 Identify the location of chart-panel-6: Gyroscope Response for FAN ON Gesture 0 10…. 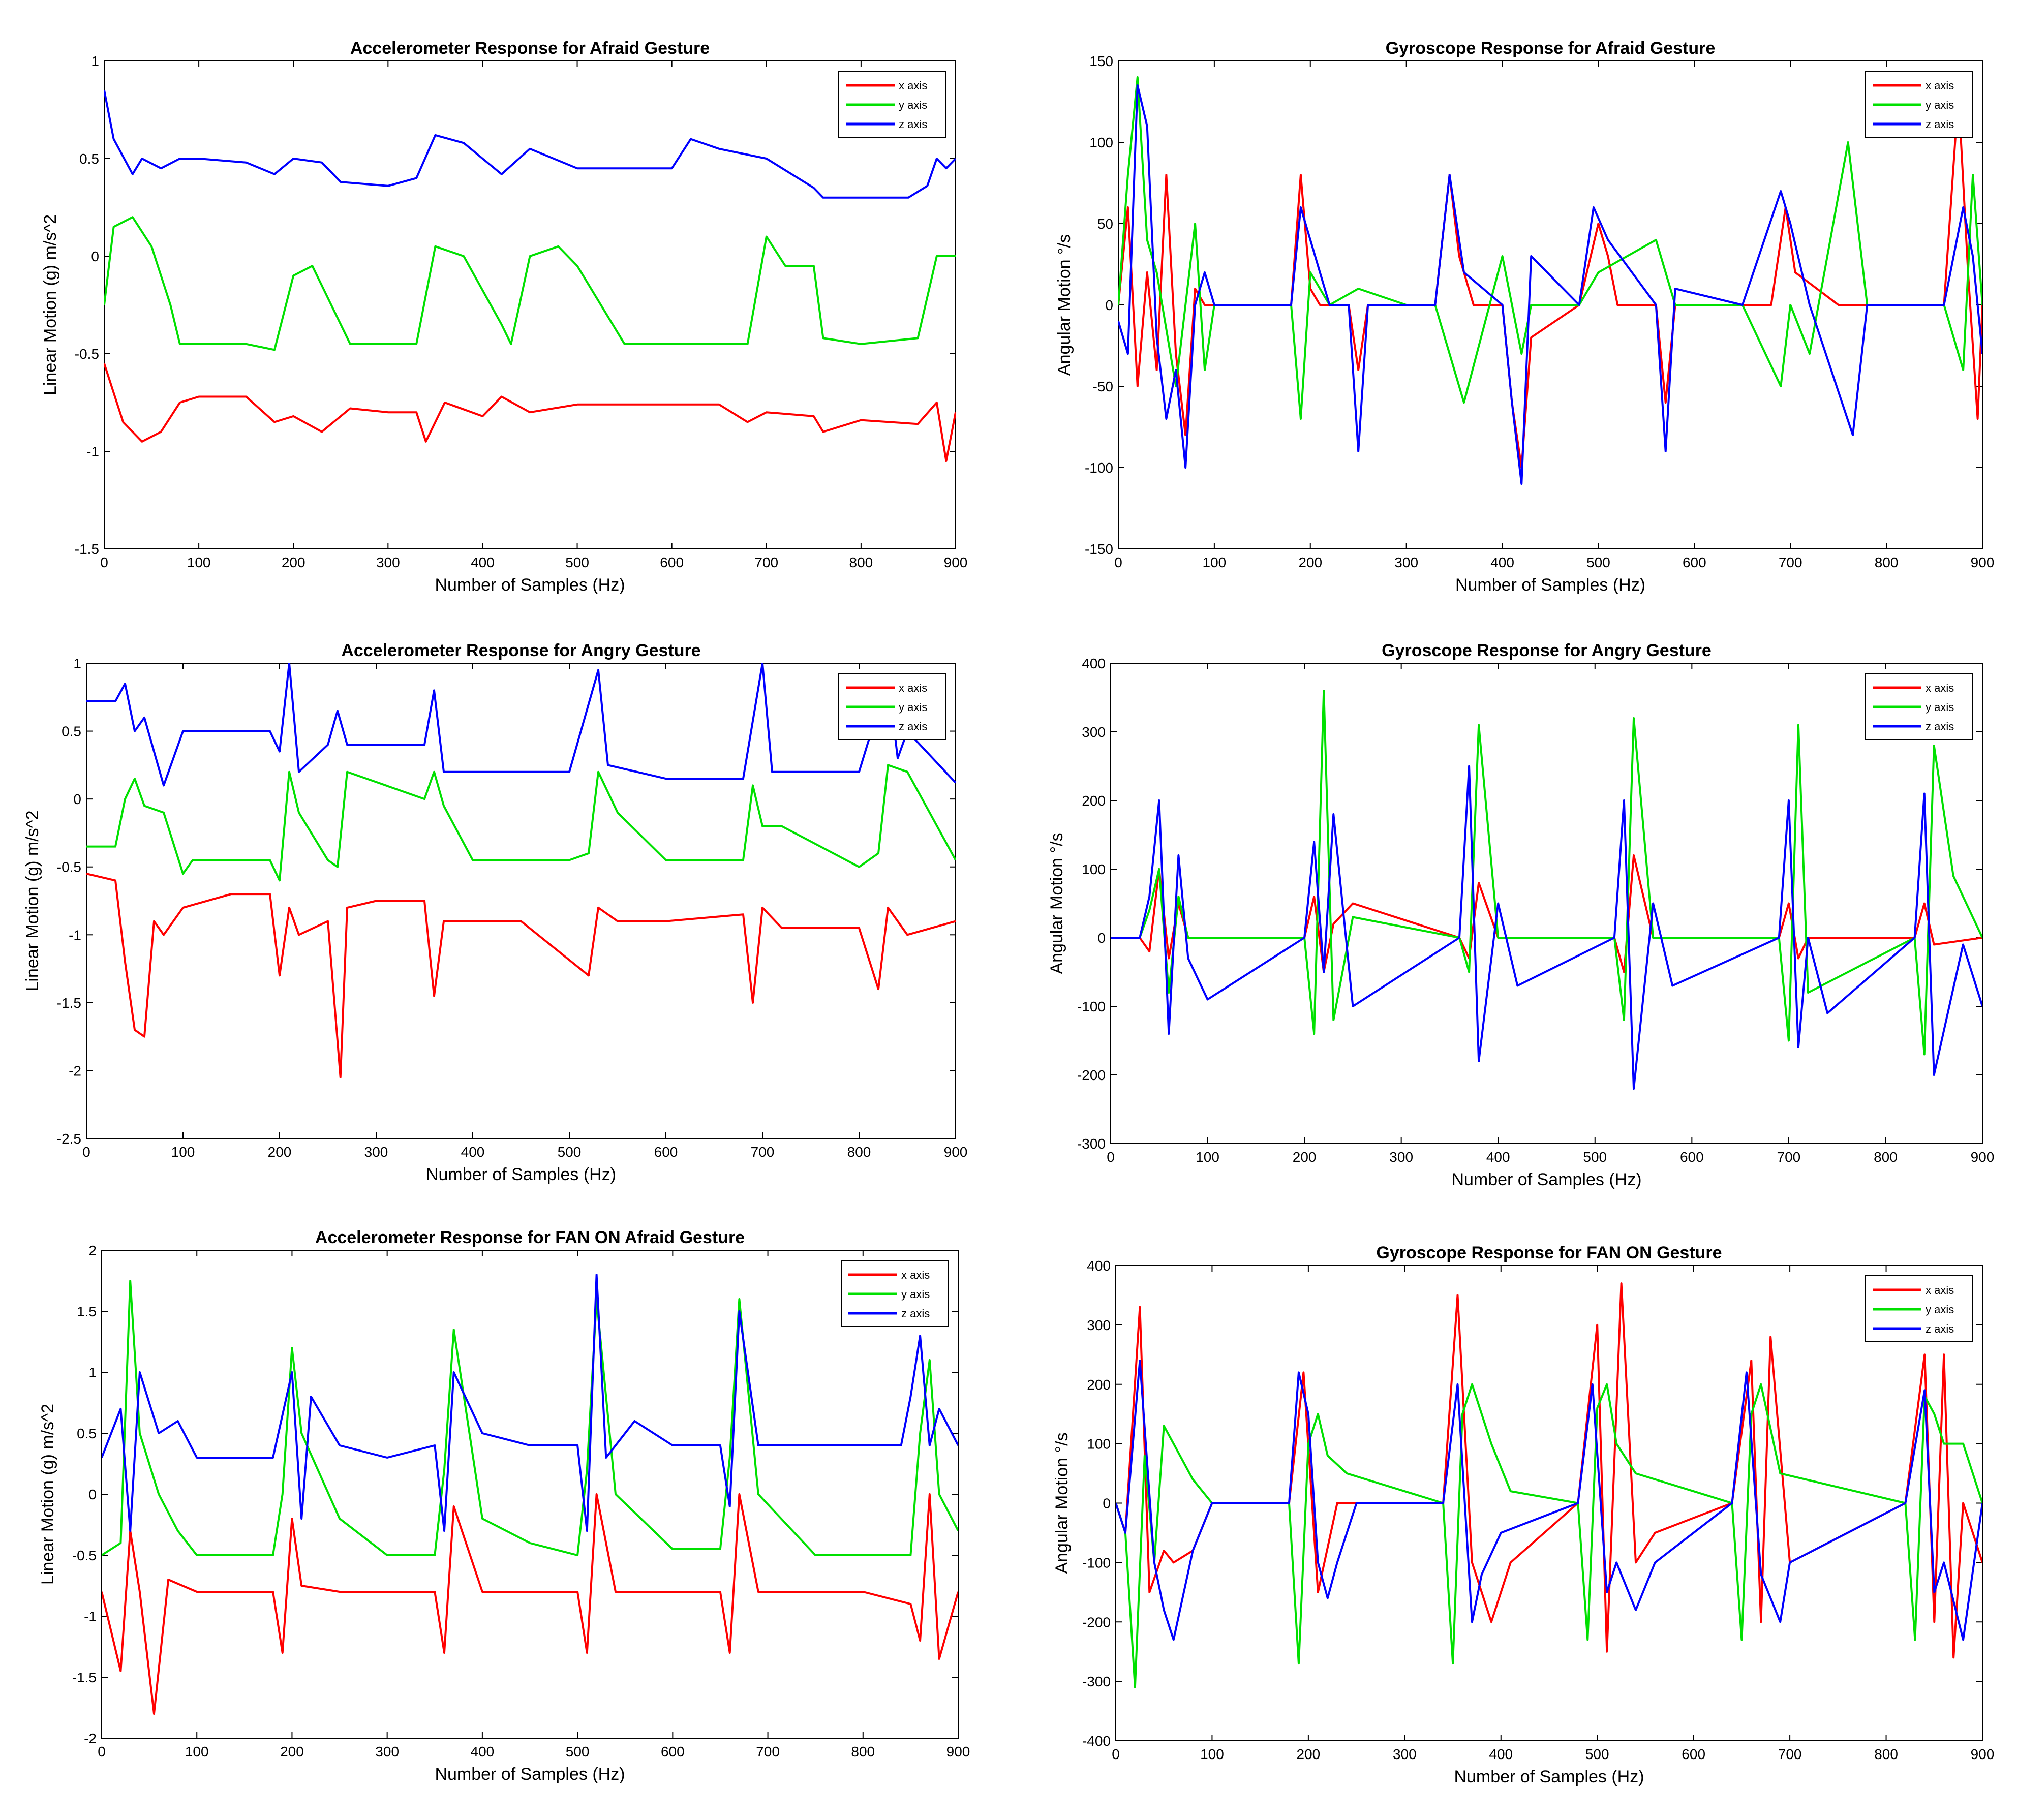
(1523, 1515).